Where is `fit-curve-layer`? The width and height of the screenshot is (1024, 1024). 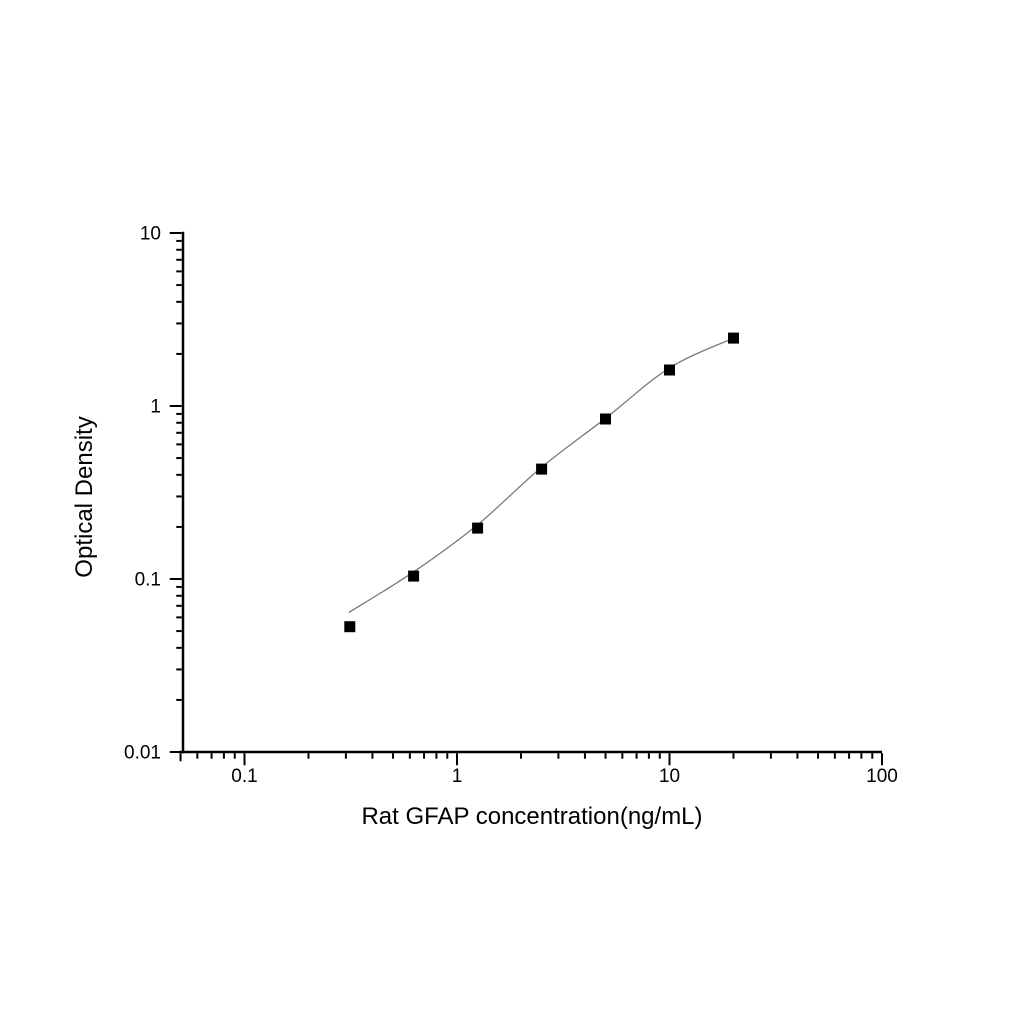
fit-curve-layer is located at coordinates (541, 475).